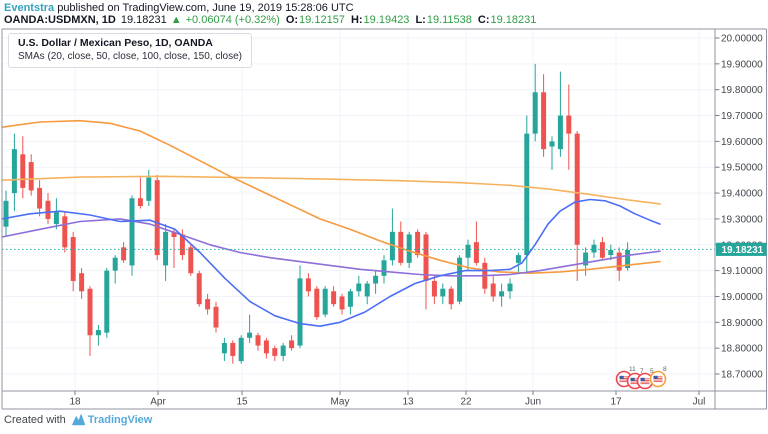 The image size is (768, 434). What do you see at coordinates (742, 39) in the screenshot?
I see `y-axis-label: 20.00000` at bounding box center [742, 39].